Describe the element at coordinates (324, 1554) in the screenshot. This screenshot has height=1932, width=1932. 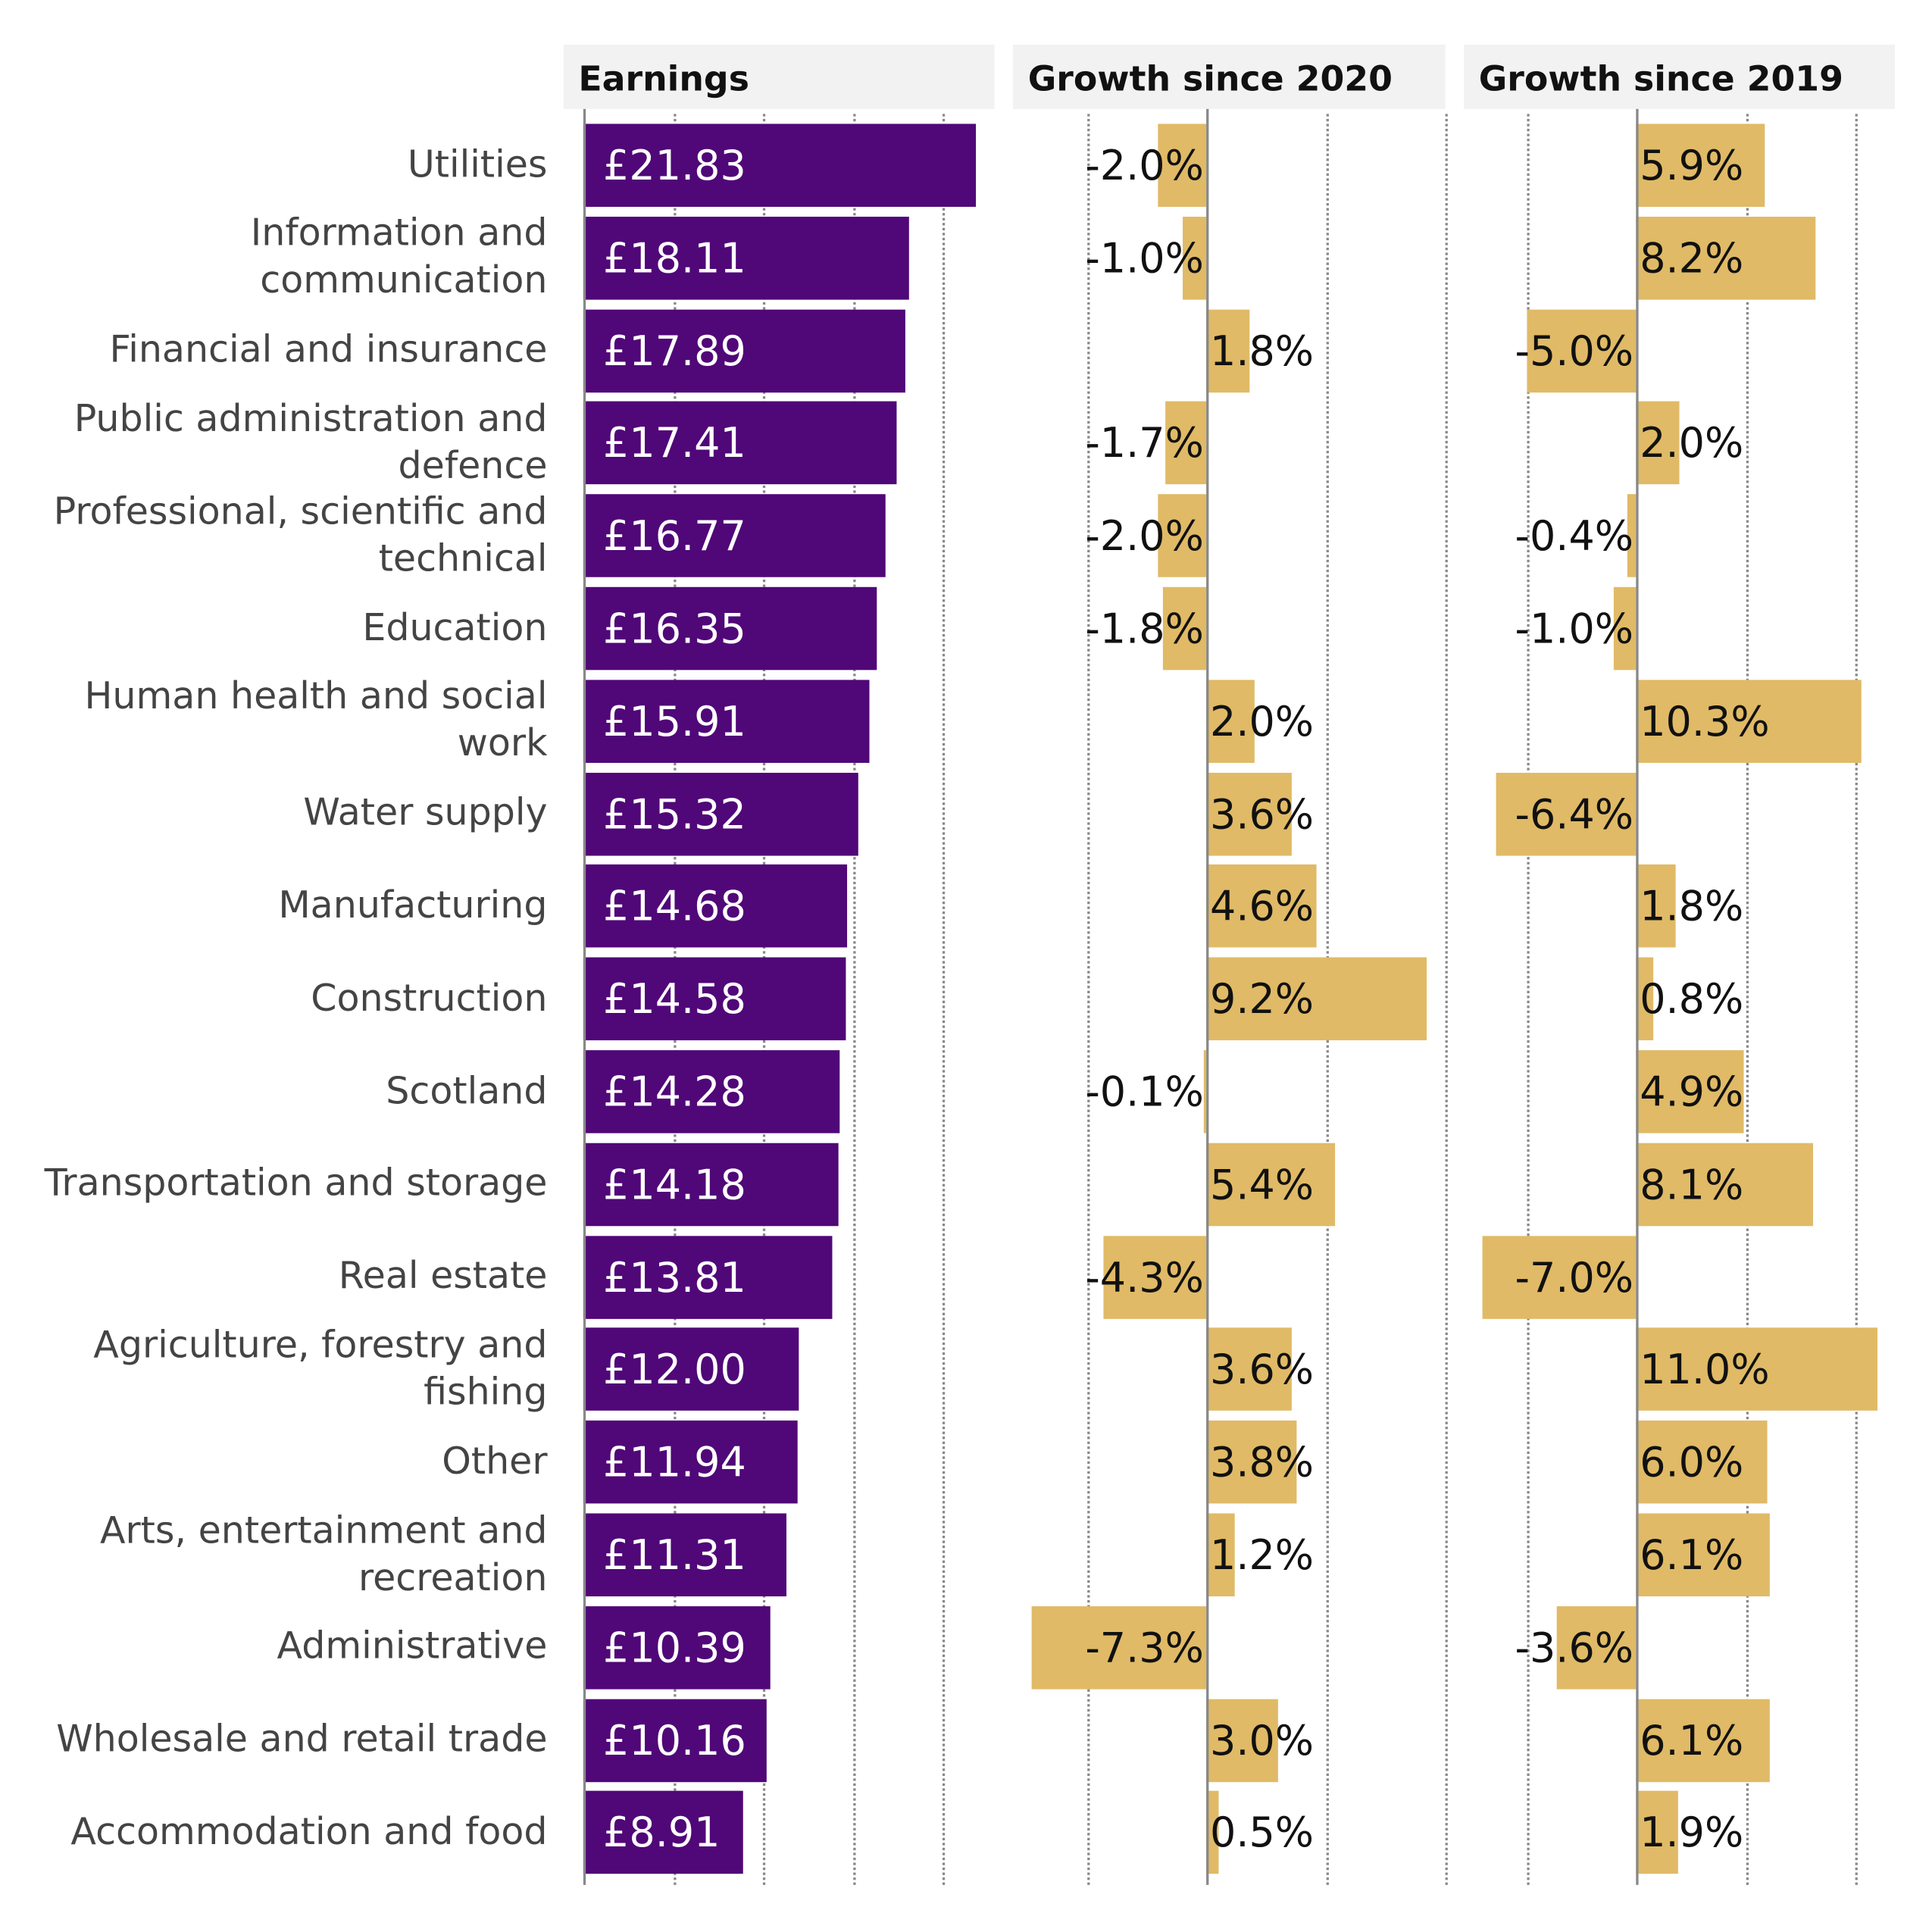
I see `category-label: Arts, entertainment and recreation` at that location.